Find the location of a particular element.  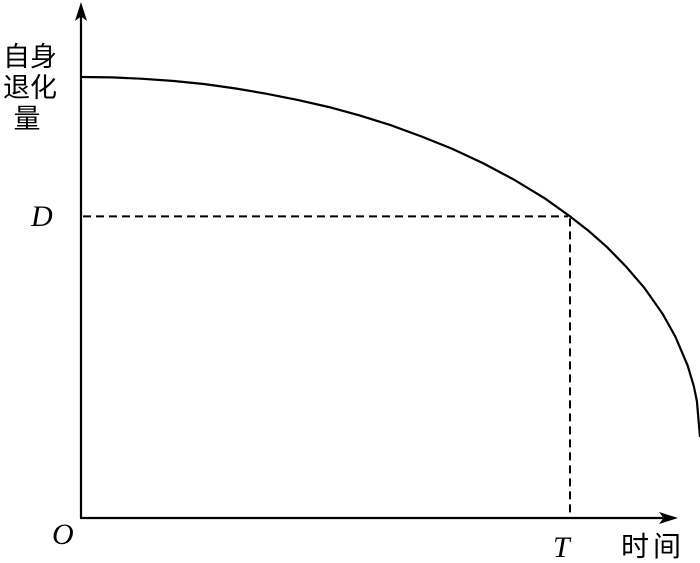

y-axis-label-line-2: 退化 is located at coordinates (30, 88).